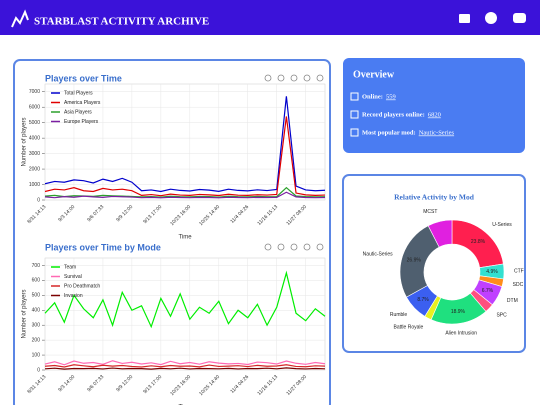  What do you see at coordinates (398, 315) in the screenshot?
I see `slice-name-label: Rumble` at bounding box center [398, 315].